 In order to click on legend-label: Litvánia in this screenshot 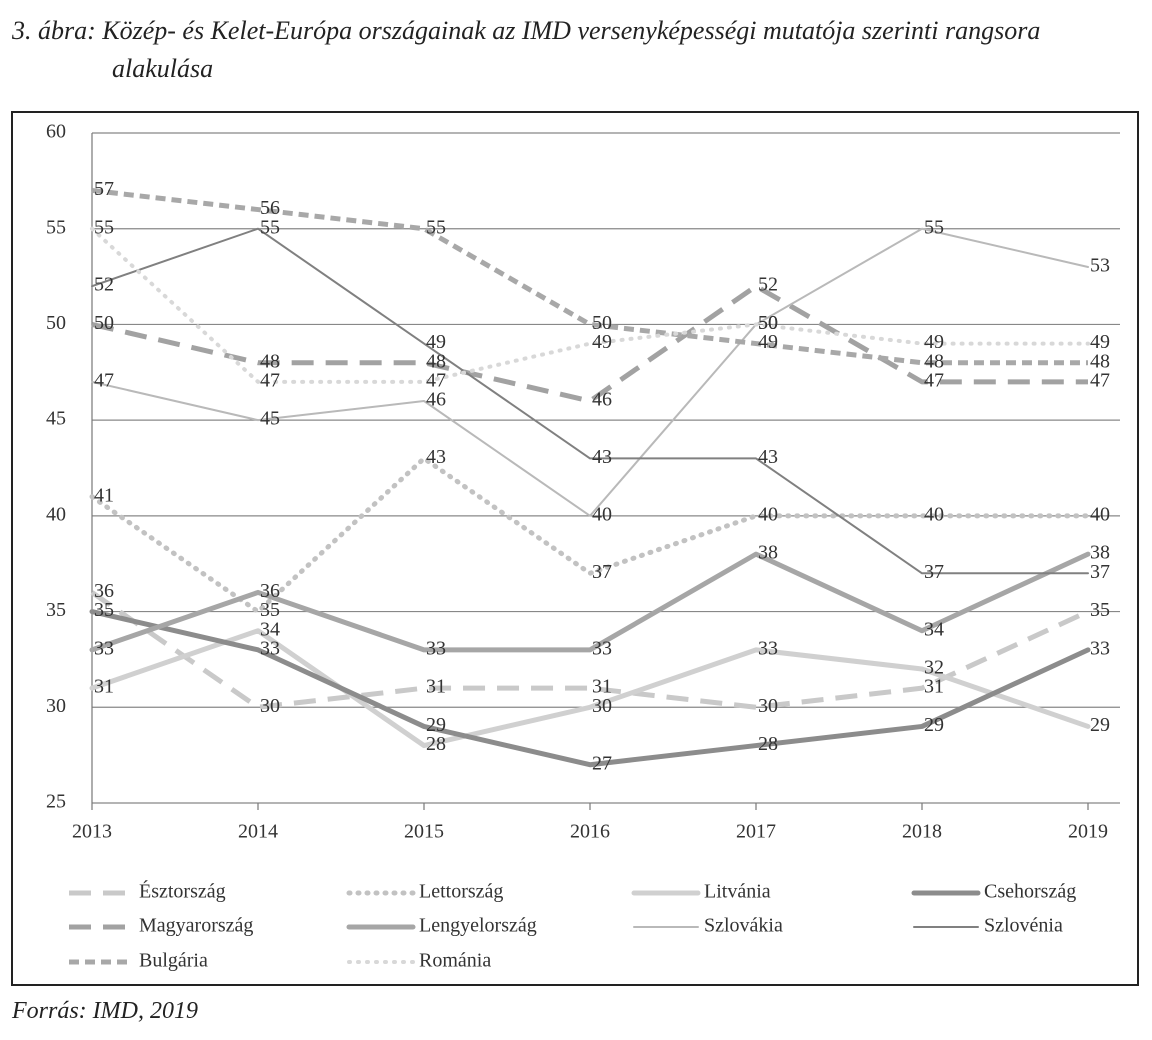, I will do `click(737, 892)`.